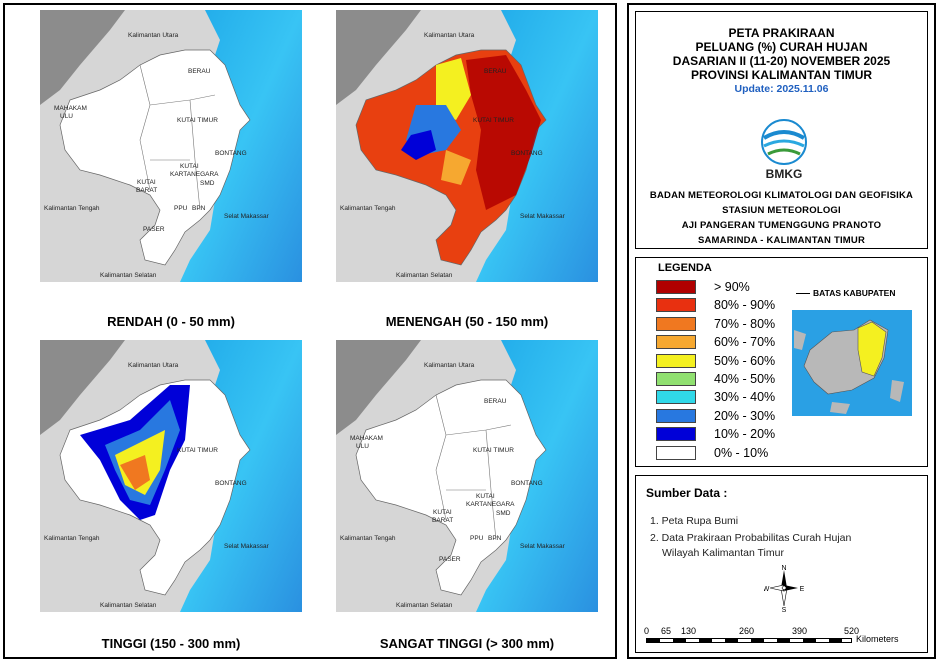 This screenshot has width=940, height=664. I want to click on source-item-3: Wilayah Kalimantan Timur, so click(723, 553).